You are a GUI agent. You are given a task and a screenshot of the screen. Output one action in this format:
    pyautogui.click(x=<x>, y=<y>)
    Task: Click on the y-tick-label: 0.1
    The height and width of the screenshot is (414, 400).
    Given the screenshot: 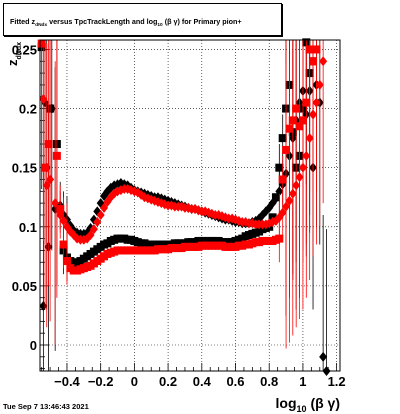 What is the action you would take?
    pyautogui.click(x=28, y=227)
    